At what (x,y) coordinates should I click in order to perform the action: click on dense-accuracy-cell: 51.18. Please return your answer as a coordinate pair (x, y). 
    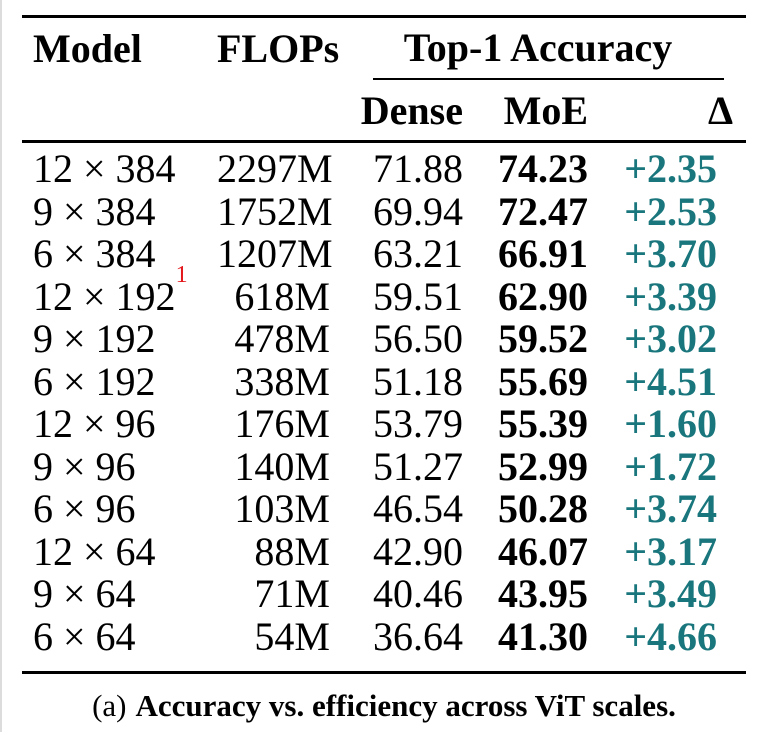
    Looking at the image, I should click on (418, 381).